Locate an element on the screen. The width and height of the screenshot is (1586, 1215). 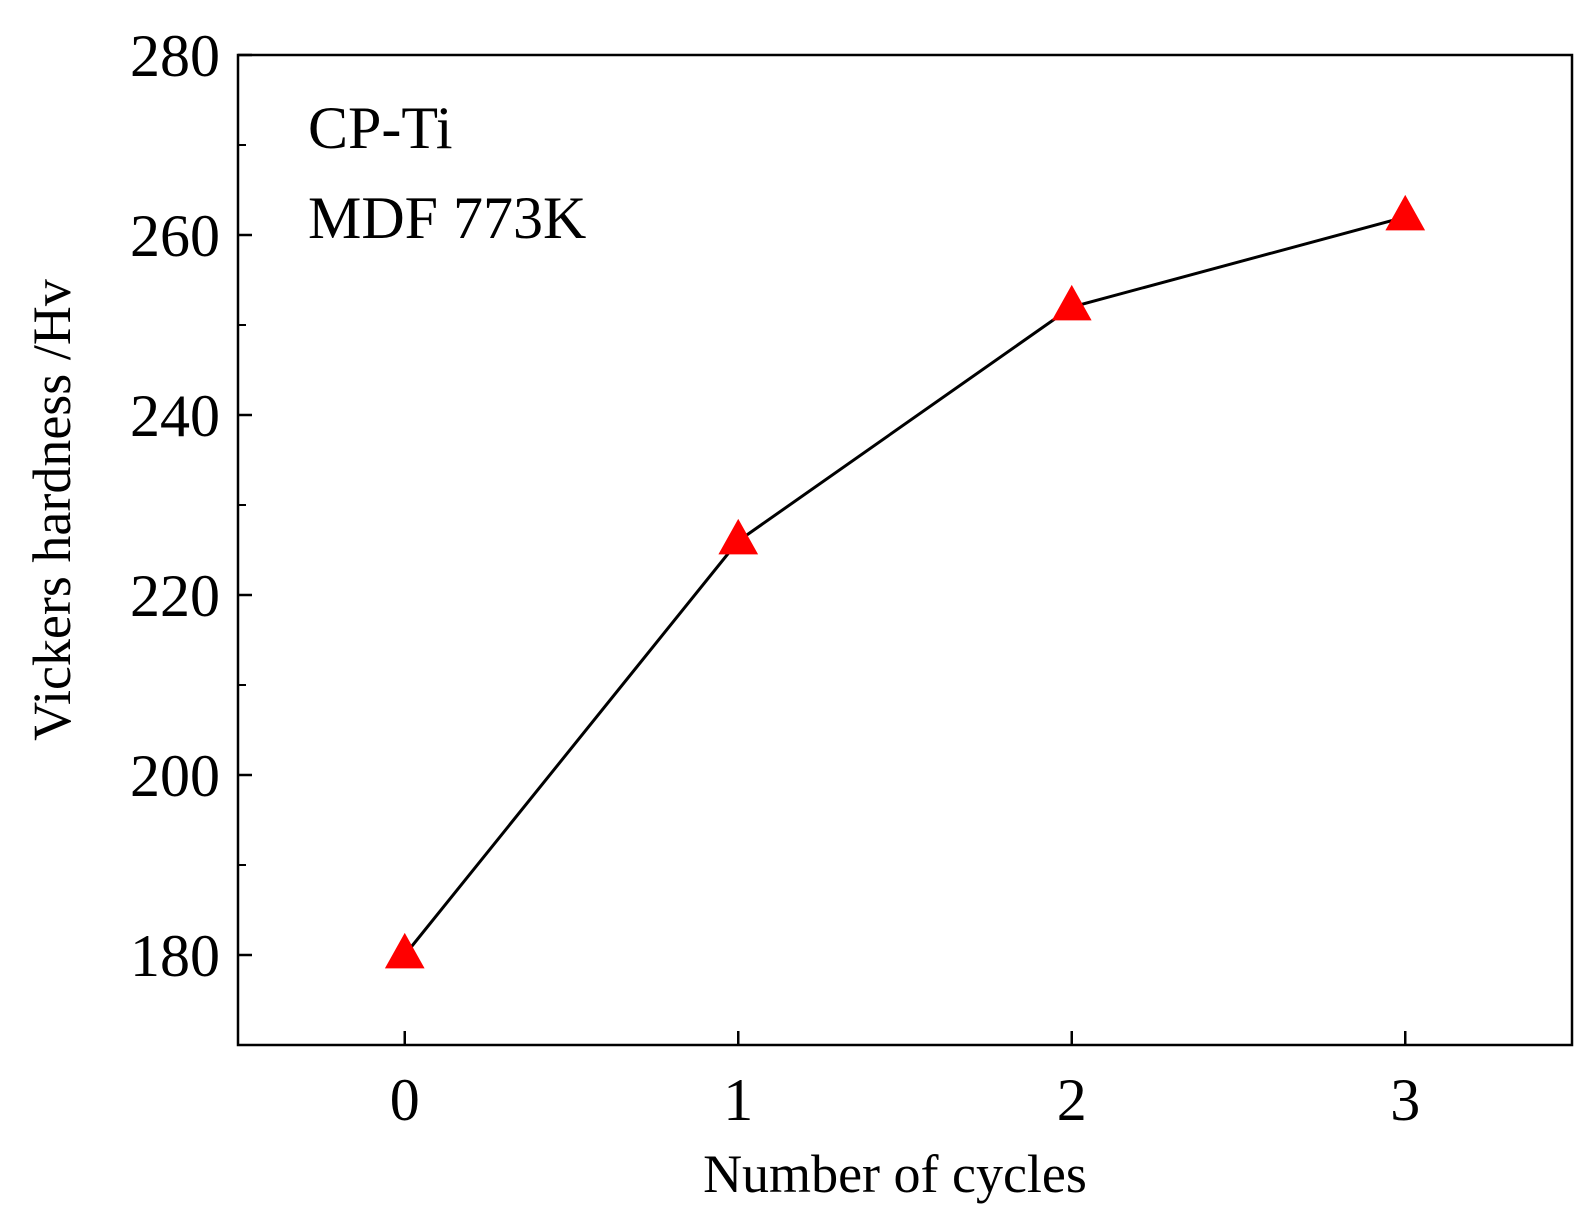
annotation-material: CP-Ti is located at coordinates (380, 128).